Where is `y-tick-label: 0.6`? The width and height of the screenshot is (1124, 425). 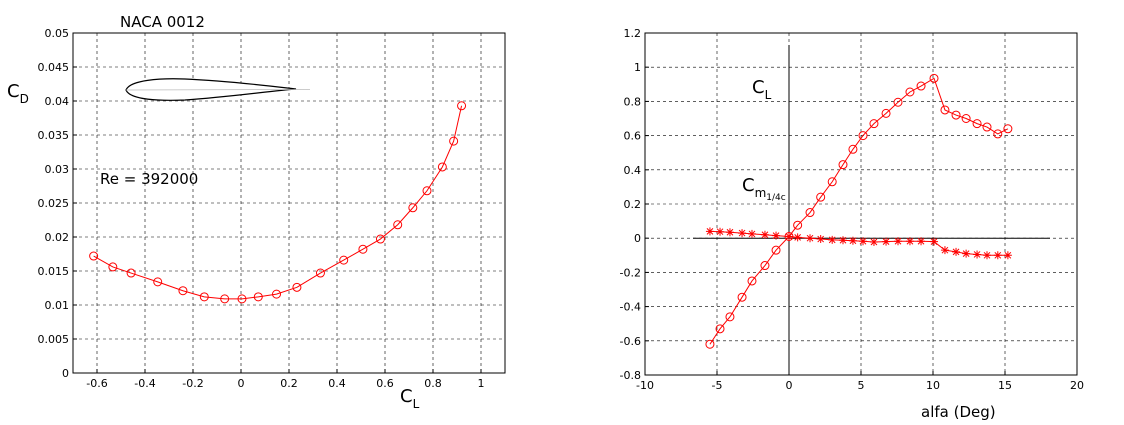
y-tick-label: 0.6 is located at coordinates (633, 136).